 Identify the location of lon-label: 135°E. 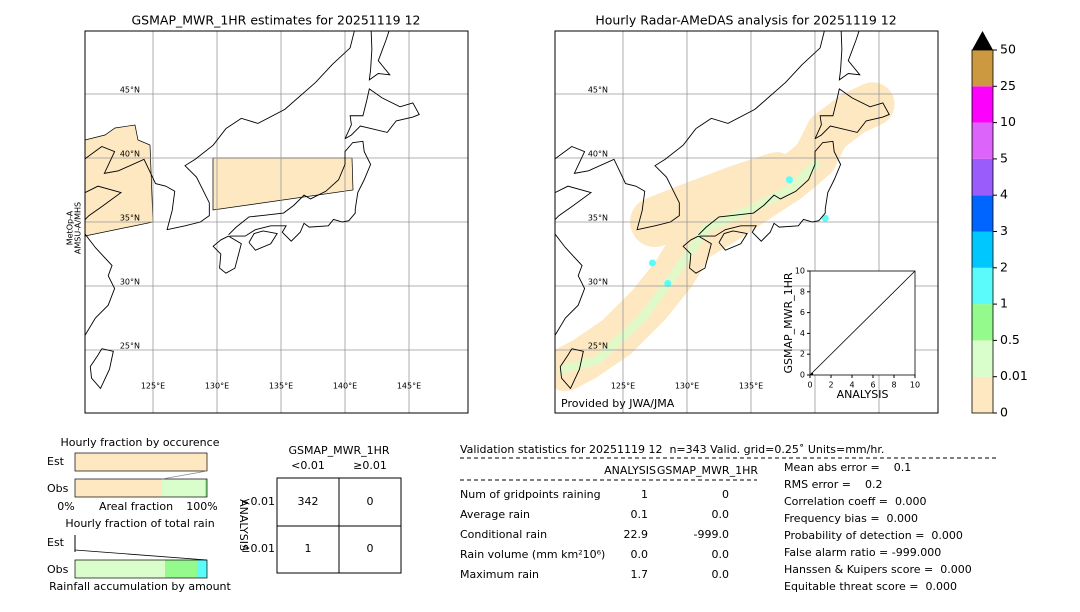
(751, 386).